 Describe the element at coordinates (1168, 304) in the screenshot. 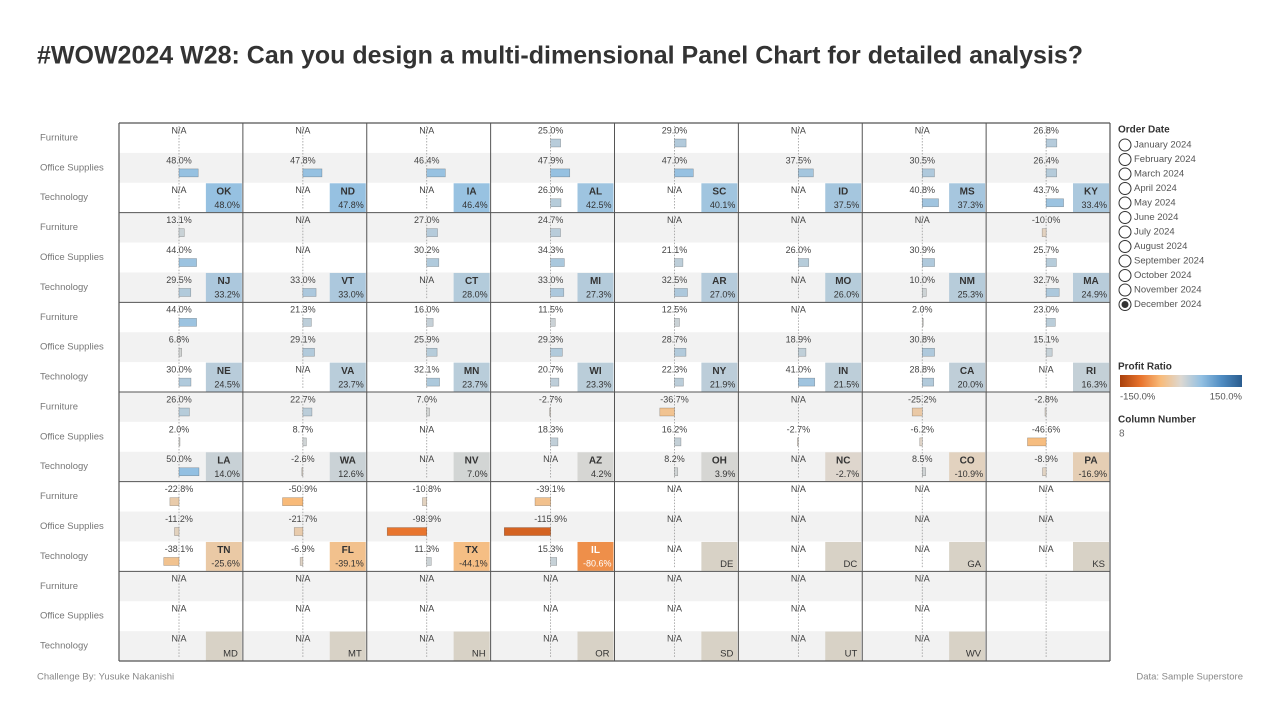

I see `radio-label: December 2024` at that location.